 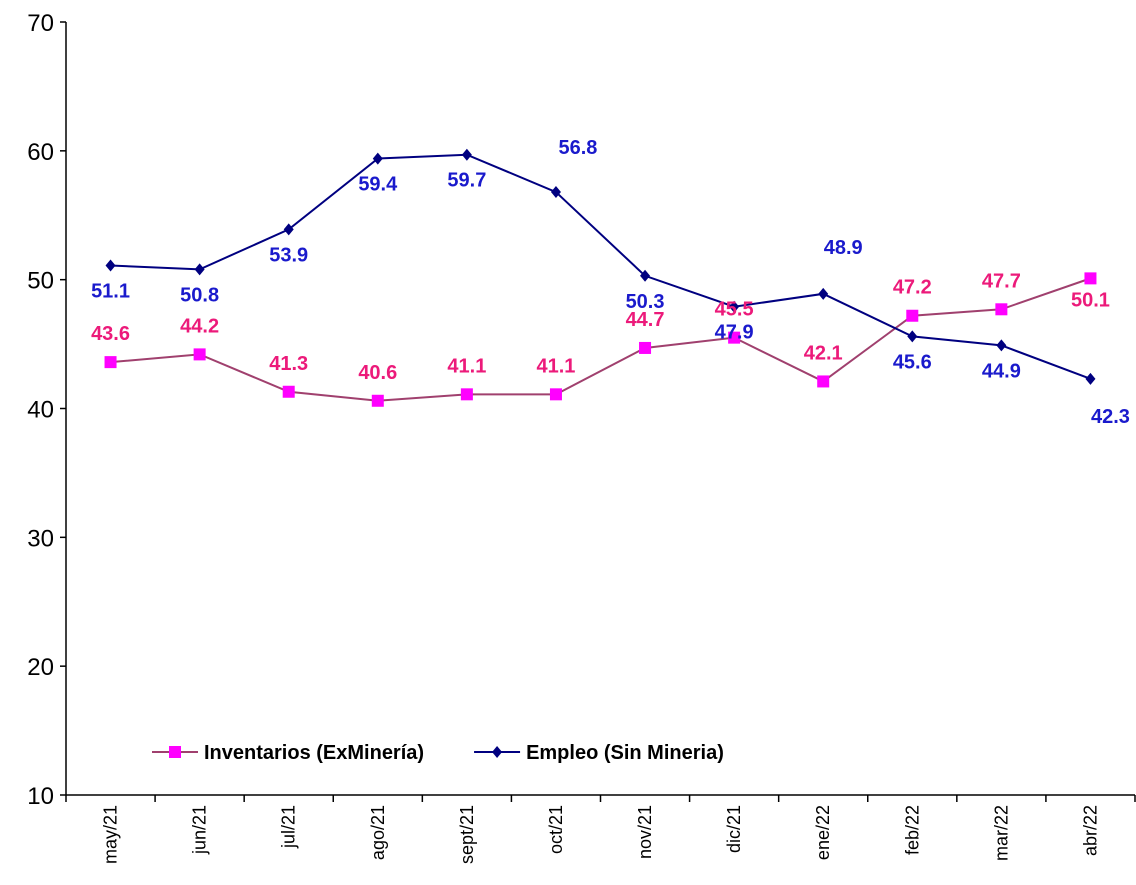 I want to click on x-tick-label: feb/22, so click(x=912, y=830).